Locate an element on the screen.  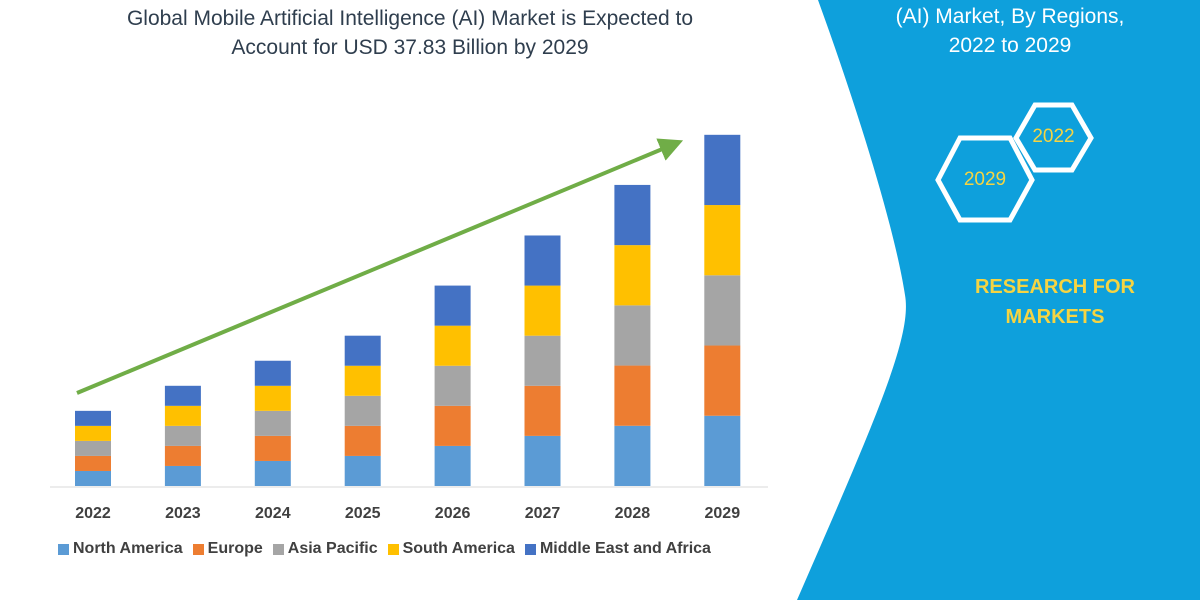
bar-segment-2028-europe is located at coordinates (632, 395).